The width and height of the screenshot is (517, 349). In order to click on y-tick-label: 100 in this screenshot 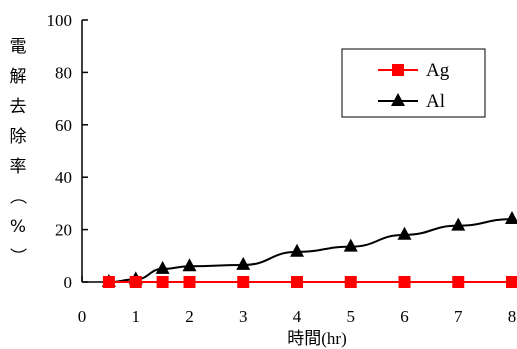, I will do `click(60, 20)`.